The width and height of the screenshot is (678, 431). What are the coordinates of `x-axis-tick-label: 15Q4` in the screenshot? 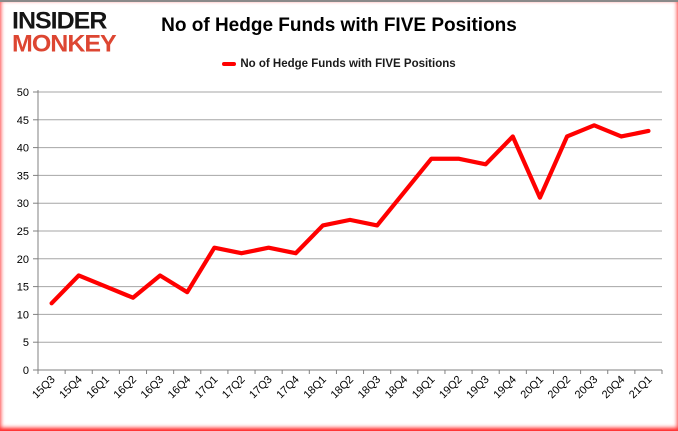 It's located at (71, 388).